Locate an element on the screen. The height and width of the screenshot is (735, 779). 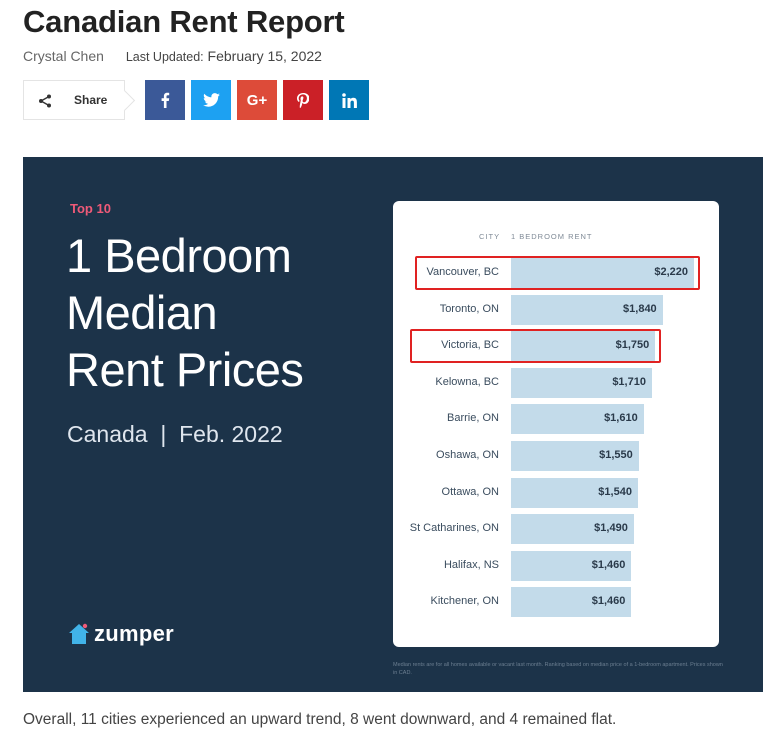
bar-row: St Catharines, ON $1,490 is located at coordinates (556, 529).